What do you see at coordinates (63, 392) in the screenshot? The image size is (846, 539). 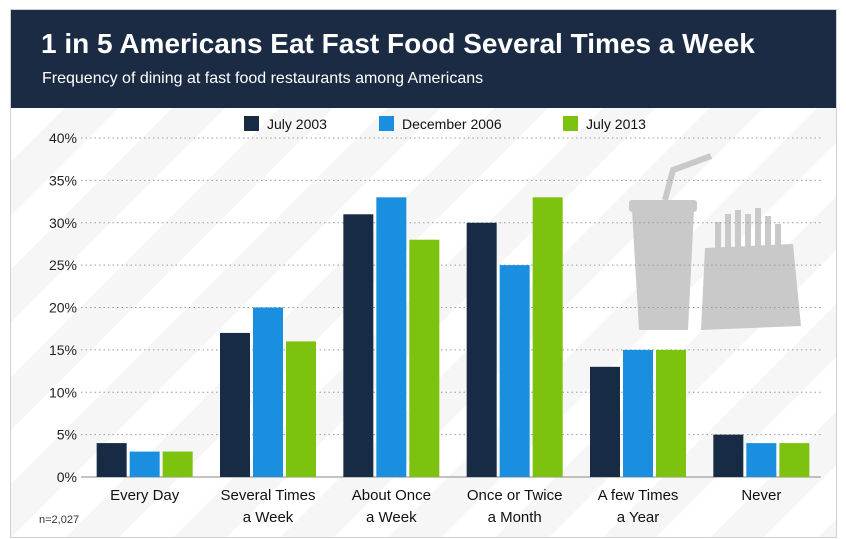 I see `y-tick-label: 10%` at bounding box center [63, 392].